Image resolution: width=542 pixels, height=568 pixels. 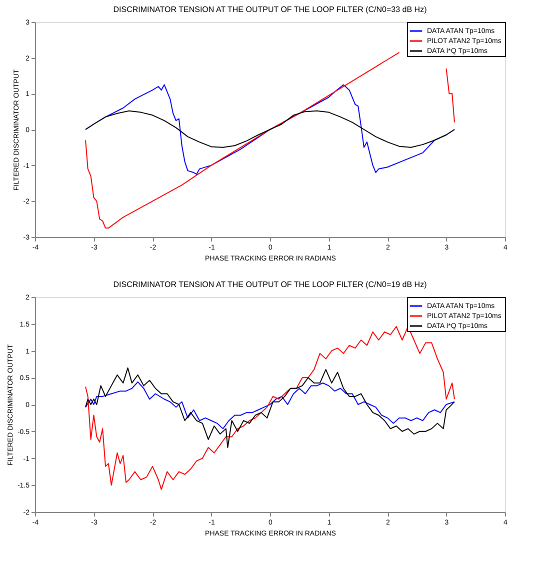 What do you see at coordinates (270, 284) in the screenshot?
I see `chart-title: DISCRIMINATOR TENSION AT THE OUTPUT OF THE LOOP FILTER (C/N0=19 dB Hz)` at bounding box center [270, 284].